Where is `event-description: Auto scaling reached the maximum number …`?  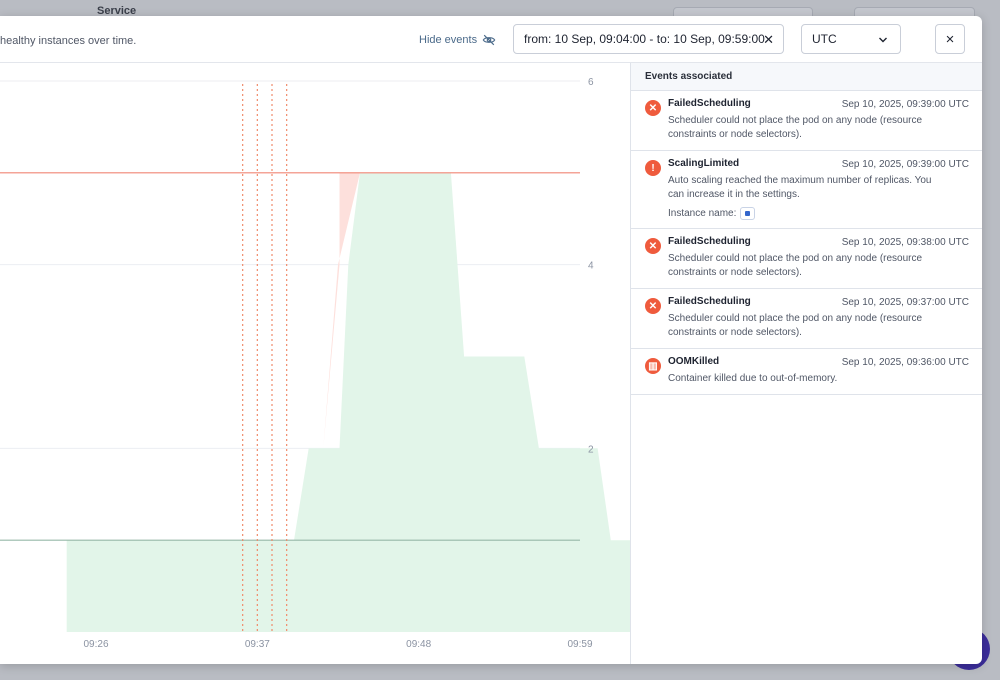
event-description: Auto scaling reached the maximum number … is located at coordinates (800, 187).